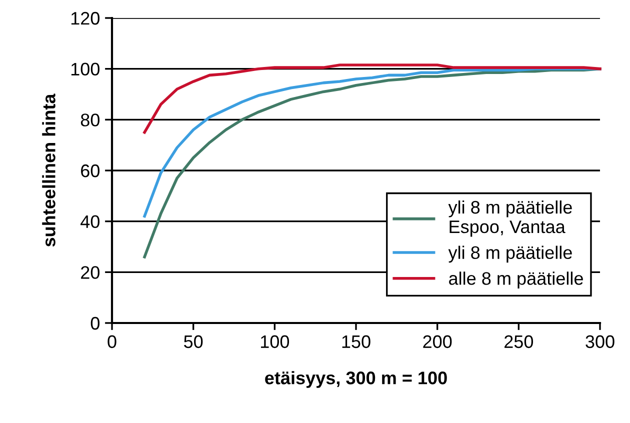 The width and height of the screenshot is (630, 423). Describe the element at coordinates (85, 69) in the screenshot. I see `y-tick-label: 100` at that location.